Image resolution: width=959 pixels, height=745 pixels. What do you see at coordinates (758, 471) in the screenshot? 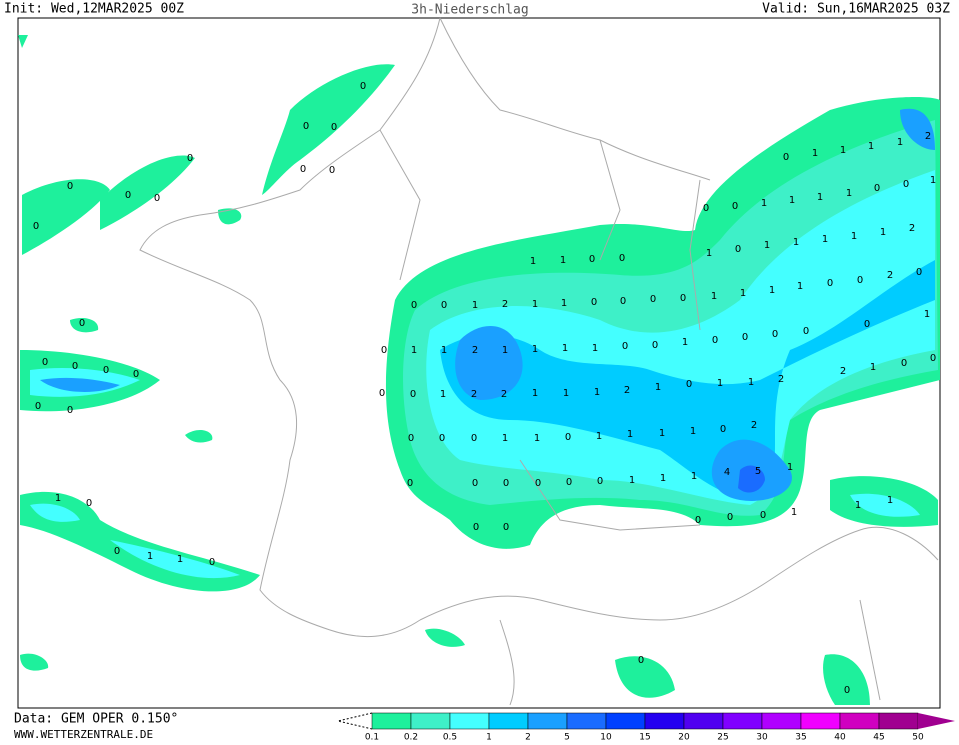
I see `precip-label: 5` at bounding box center [758, 471].